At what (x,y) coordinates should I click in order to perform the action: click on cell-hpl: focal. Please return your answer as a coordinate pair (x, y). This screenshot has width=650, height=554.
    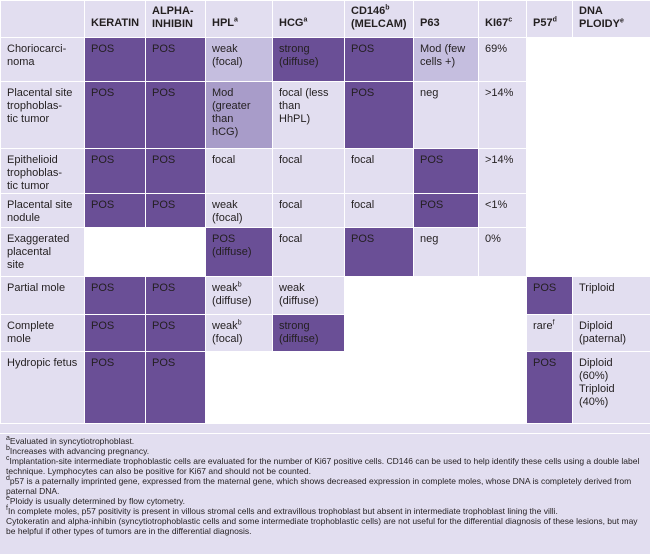
    Looking at the image, I should click on (239, 171).